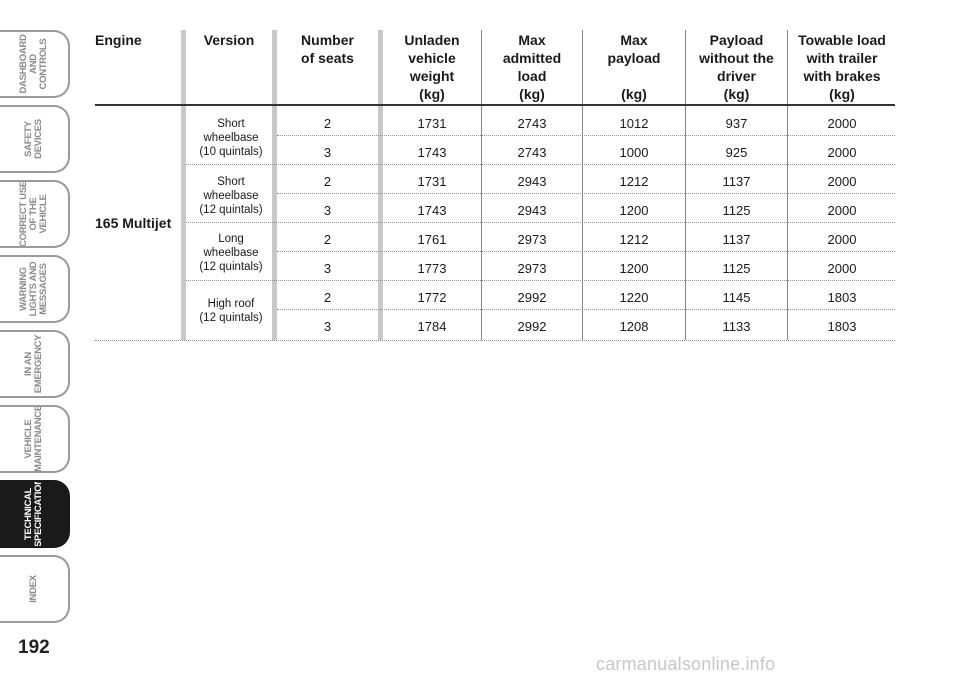 The width and height of the screenshot is (960, 677). I want to click on version-short-12: Short wheelbase (12 quintals), so click(231, 196).